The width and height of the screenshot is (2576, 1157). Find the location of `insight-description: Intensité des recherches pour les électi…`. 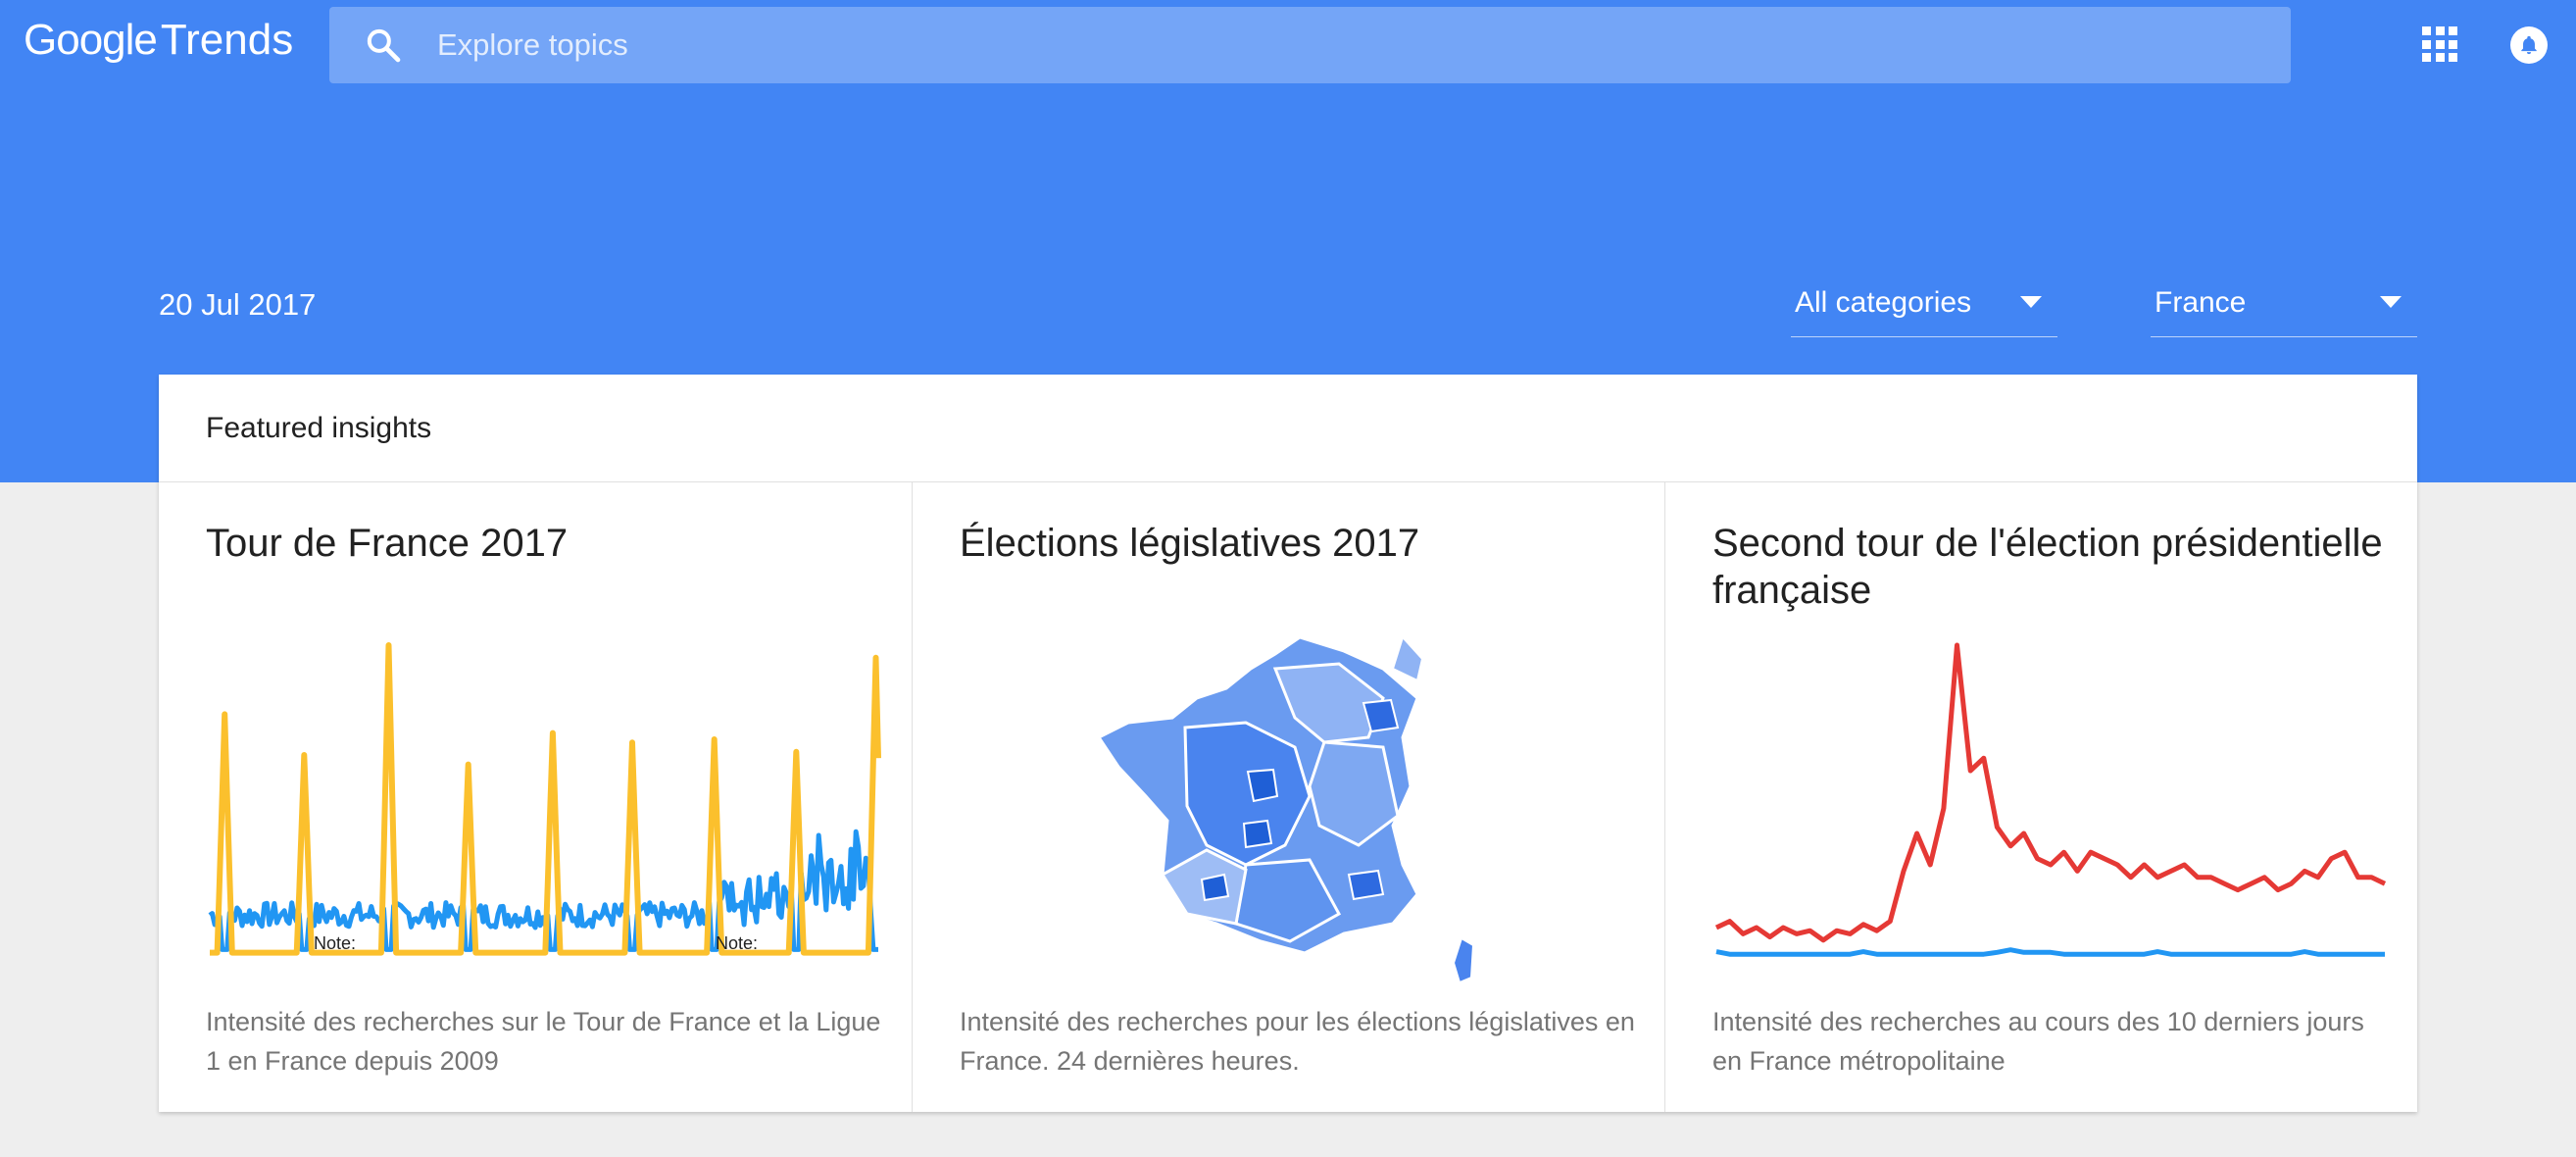

insight-description: Intensité des recherches pour les électi… is located at coordinates (1297, 1041).